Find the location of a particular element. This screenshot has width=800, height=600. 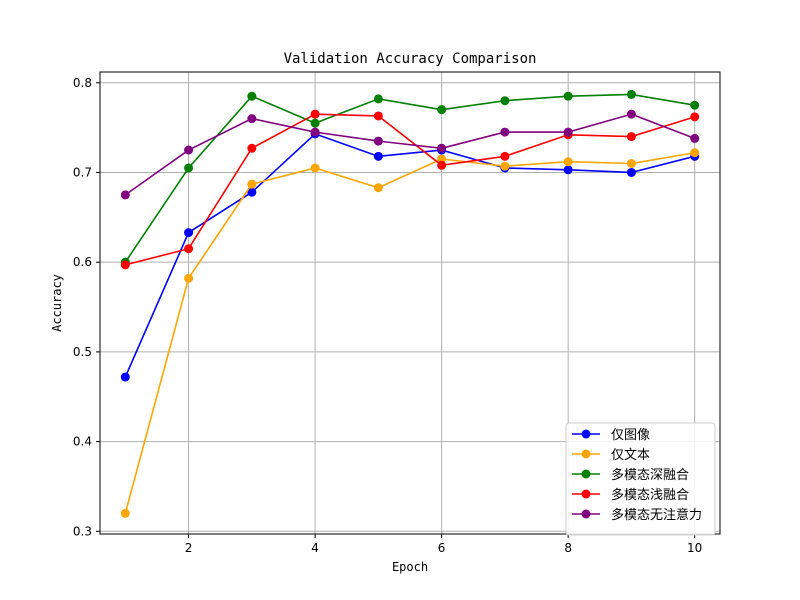

y-tick-label: 0.6 is located at coordinates (82, 262).